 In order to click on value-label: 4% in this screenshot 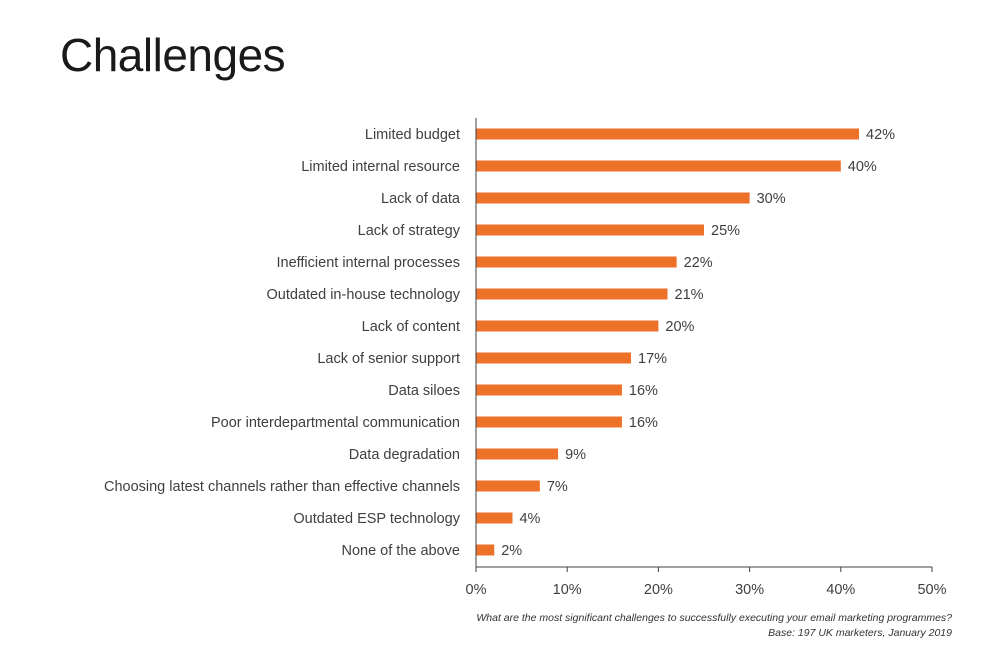, I will do `click(529, 519)`.